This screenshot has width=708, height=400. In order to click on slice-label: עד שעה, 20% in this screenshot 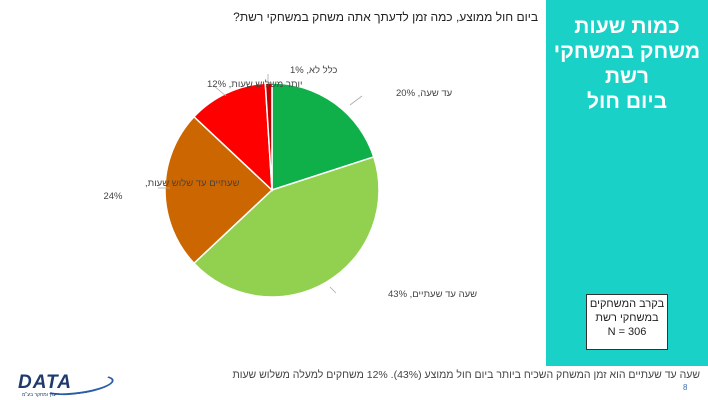, I will do `click(424, 93)`.